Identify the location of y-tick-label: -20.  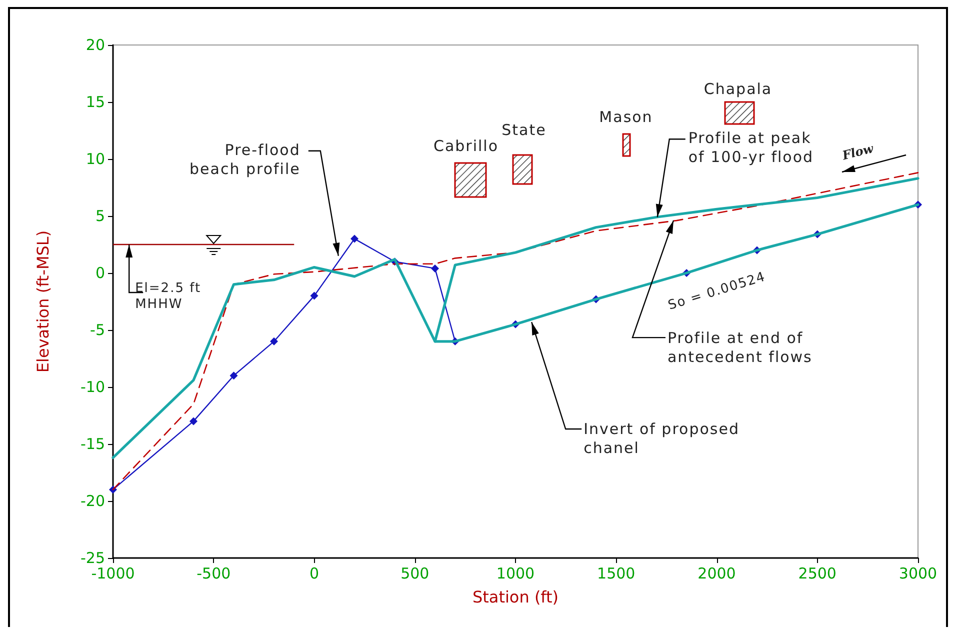
(92, 501).